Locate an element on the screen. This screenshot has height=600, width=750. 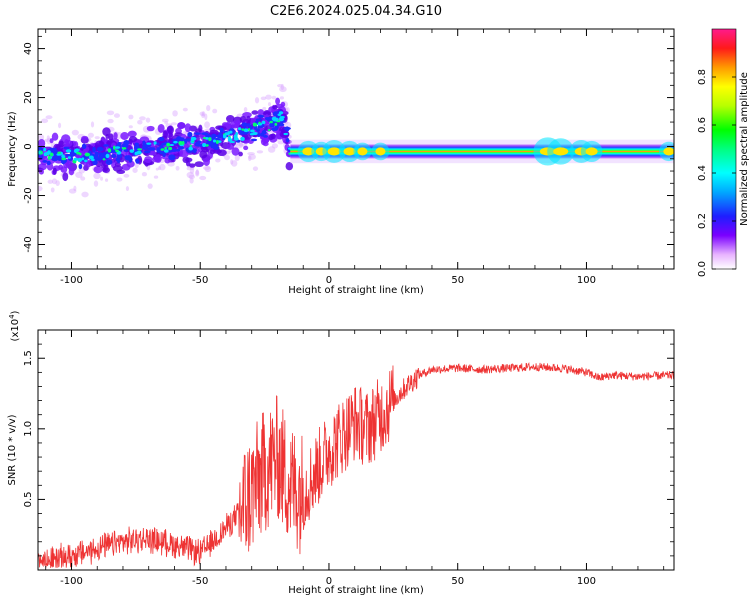
x-tick-label: 50 is located at coordinates (457, 280).